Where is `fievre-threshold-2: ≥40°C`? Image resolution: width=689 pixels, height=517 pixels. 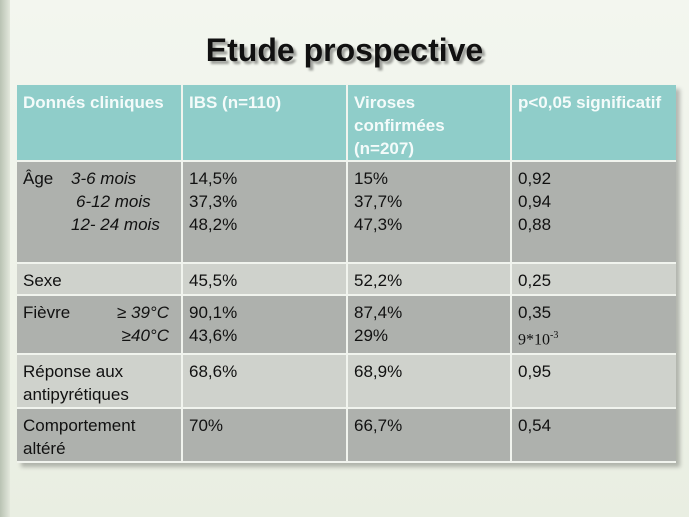 fievre-threshold-2: ≥40°C is located at coordinates (145, 335).